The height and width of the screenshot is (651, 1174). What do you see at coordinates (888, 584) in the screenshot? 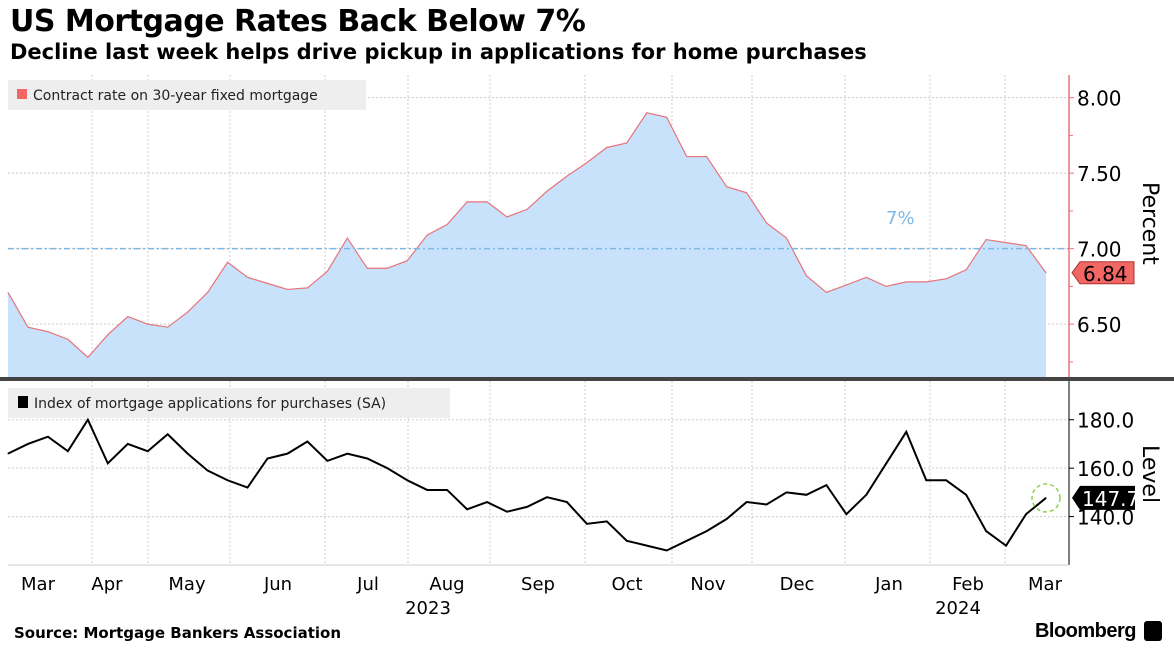
I see `x-tick-label: Jan` at bounding box center [888, 584].